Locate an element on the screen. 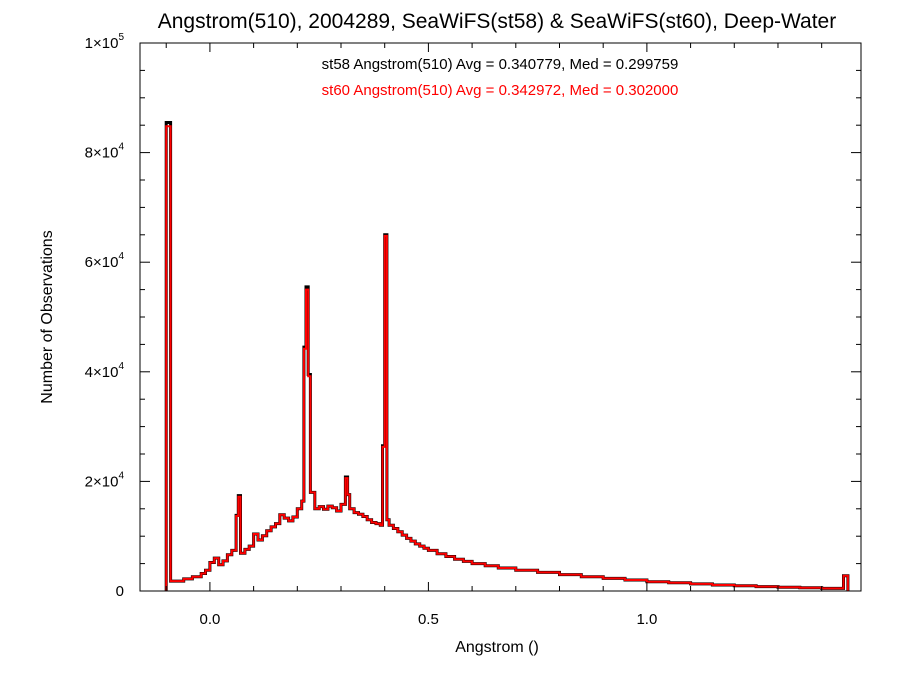  y-tick-label: 8×10⁴ is located at coordinates (105, 152).